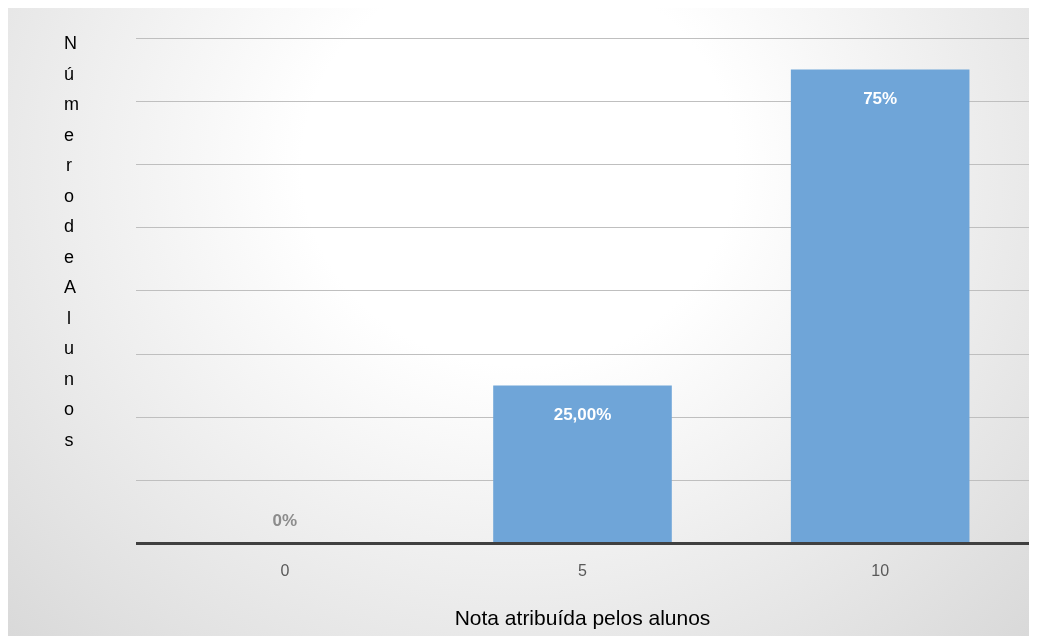 The width and height of the screenshot is (1037, 644). I want to click on data-label: 0%, so click(285, 521).